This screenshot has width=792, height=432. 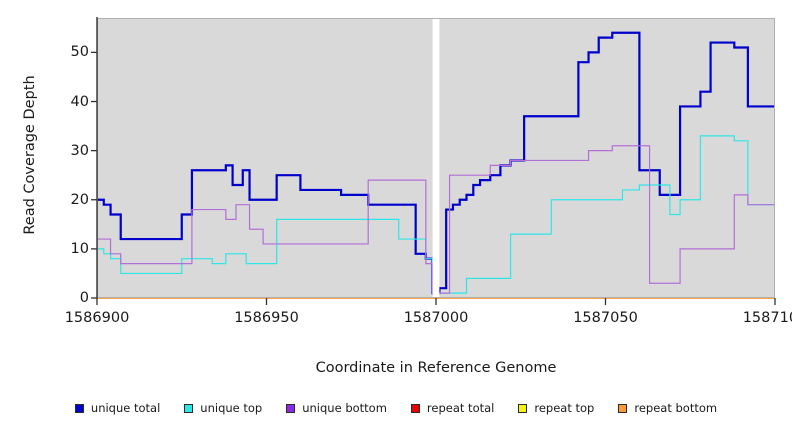 I want to click on legend-item-repeat-top: repeat top, so click(x=556, y=408).